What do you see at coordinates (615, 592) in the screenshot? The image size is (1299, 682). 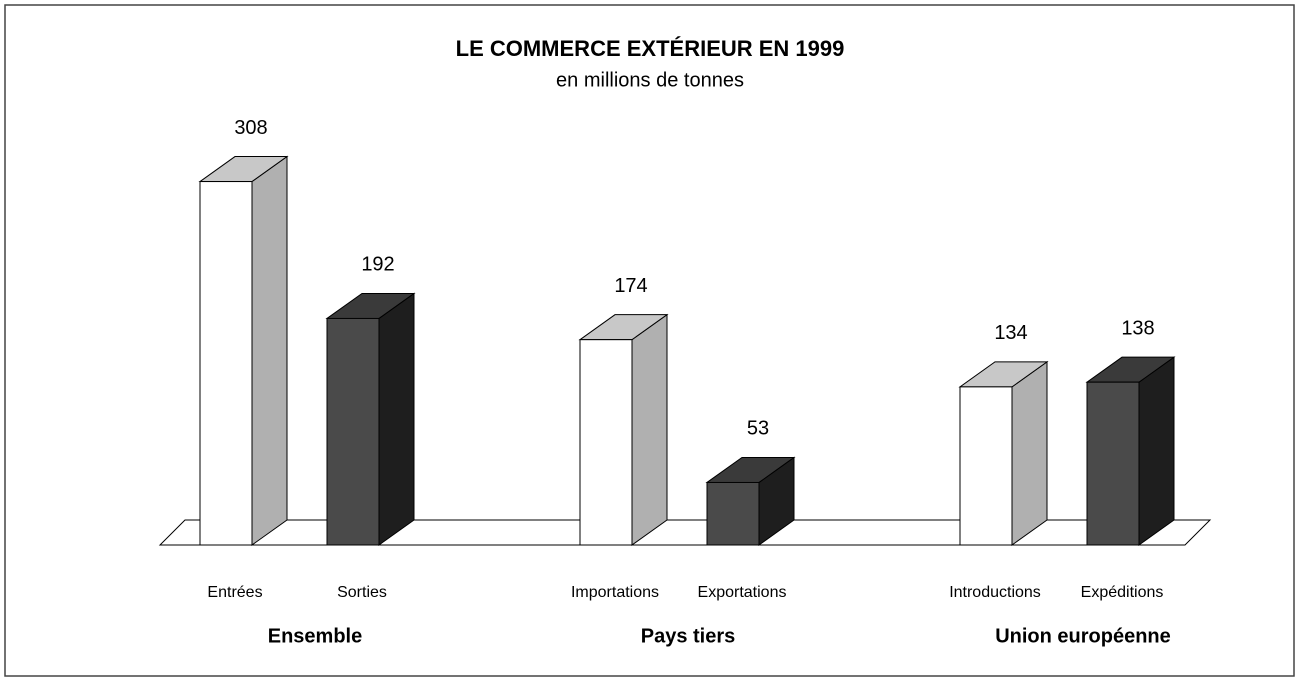 I see `x-tick-label: Importations` at bounding box center [615, 592].